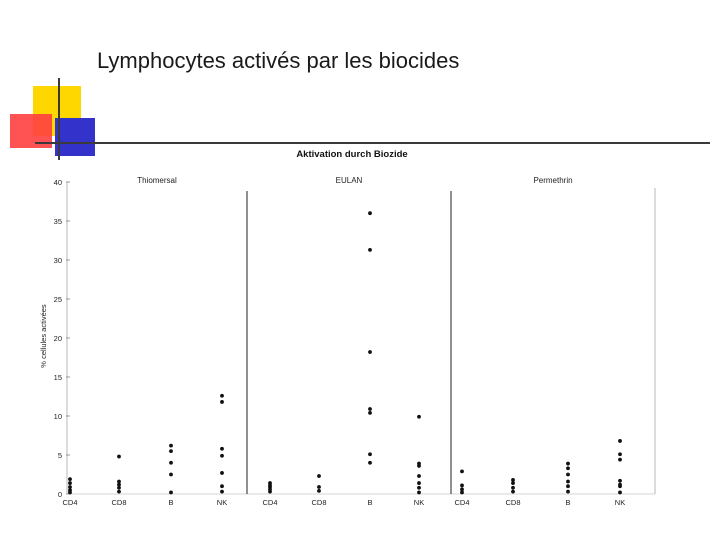 This screenshot has width=720, height=540. What do you see at coordinates (58, 338) in the screenshot?
I see `y-tick-label: 20` at bounding box center [58, 338].